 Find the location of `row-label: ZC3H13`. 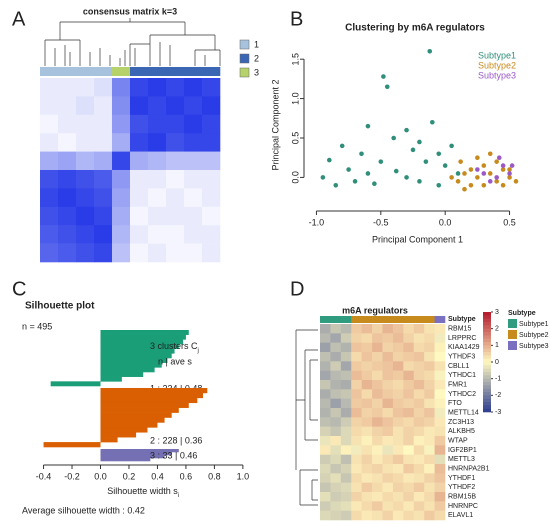

row-label: ZC3H13 is located at coordinates (461, 422).